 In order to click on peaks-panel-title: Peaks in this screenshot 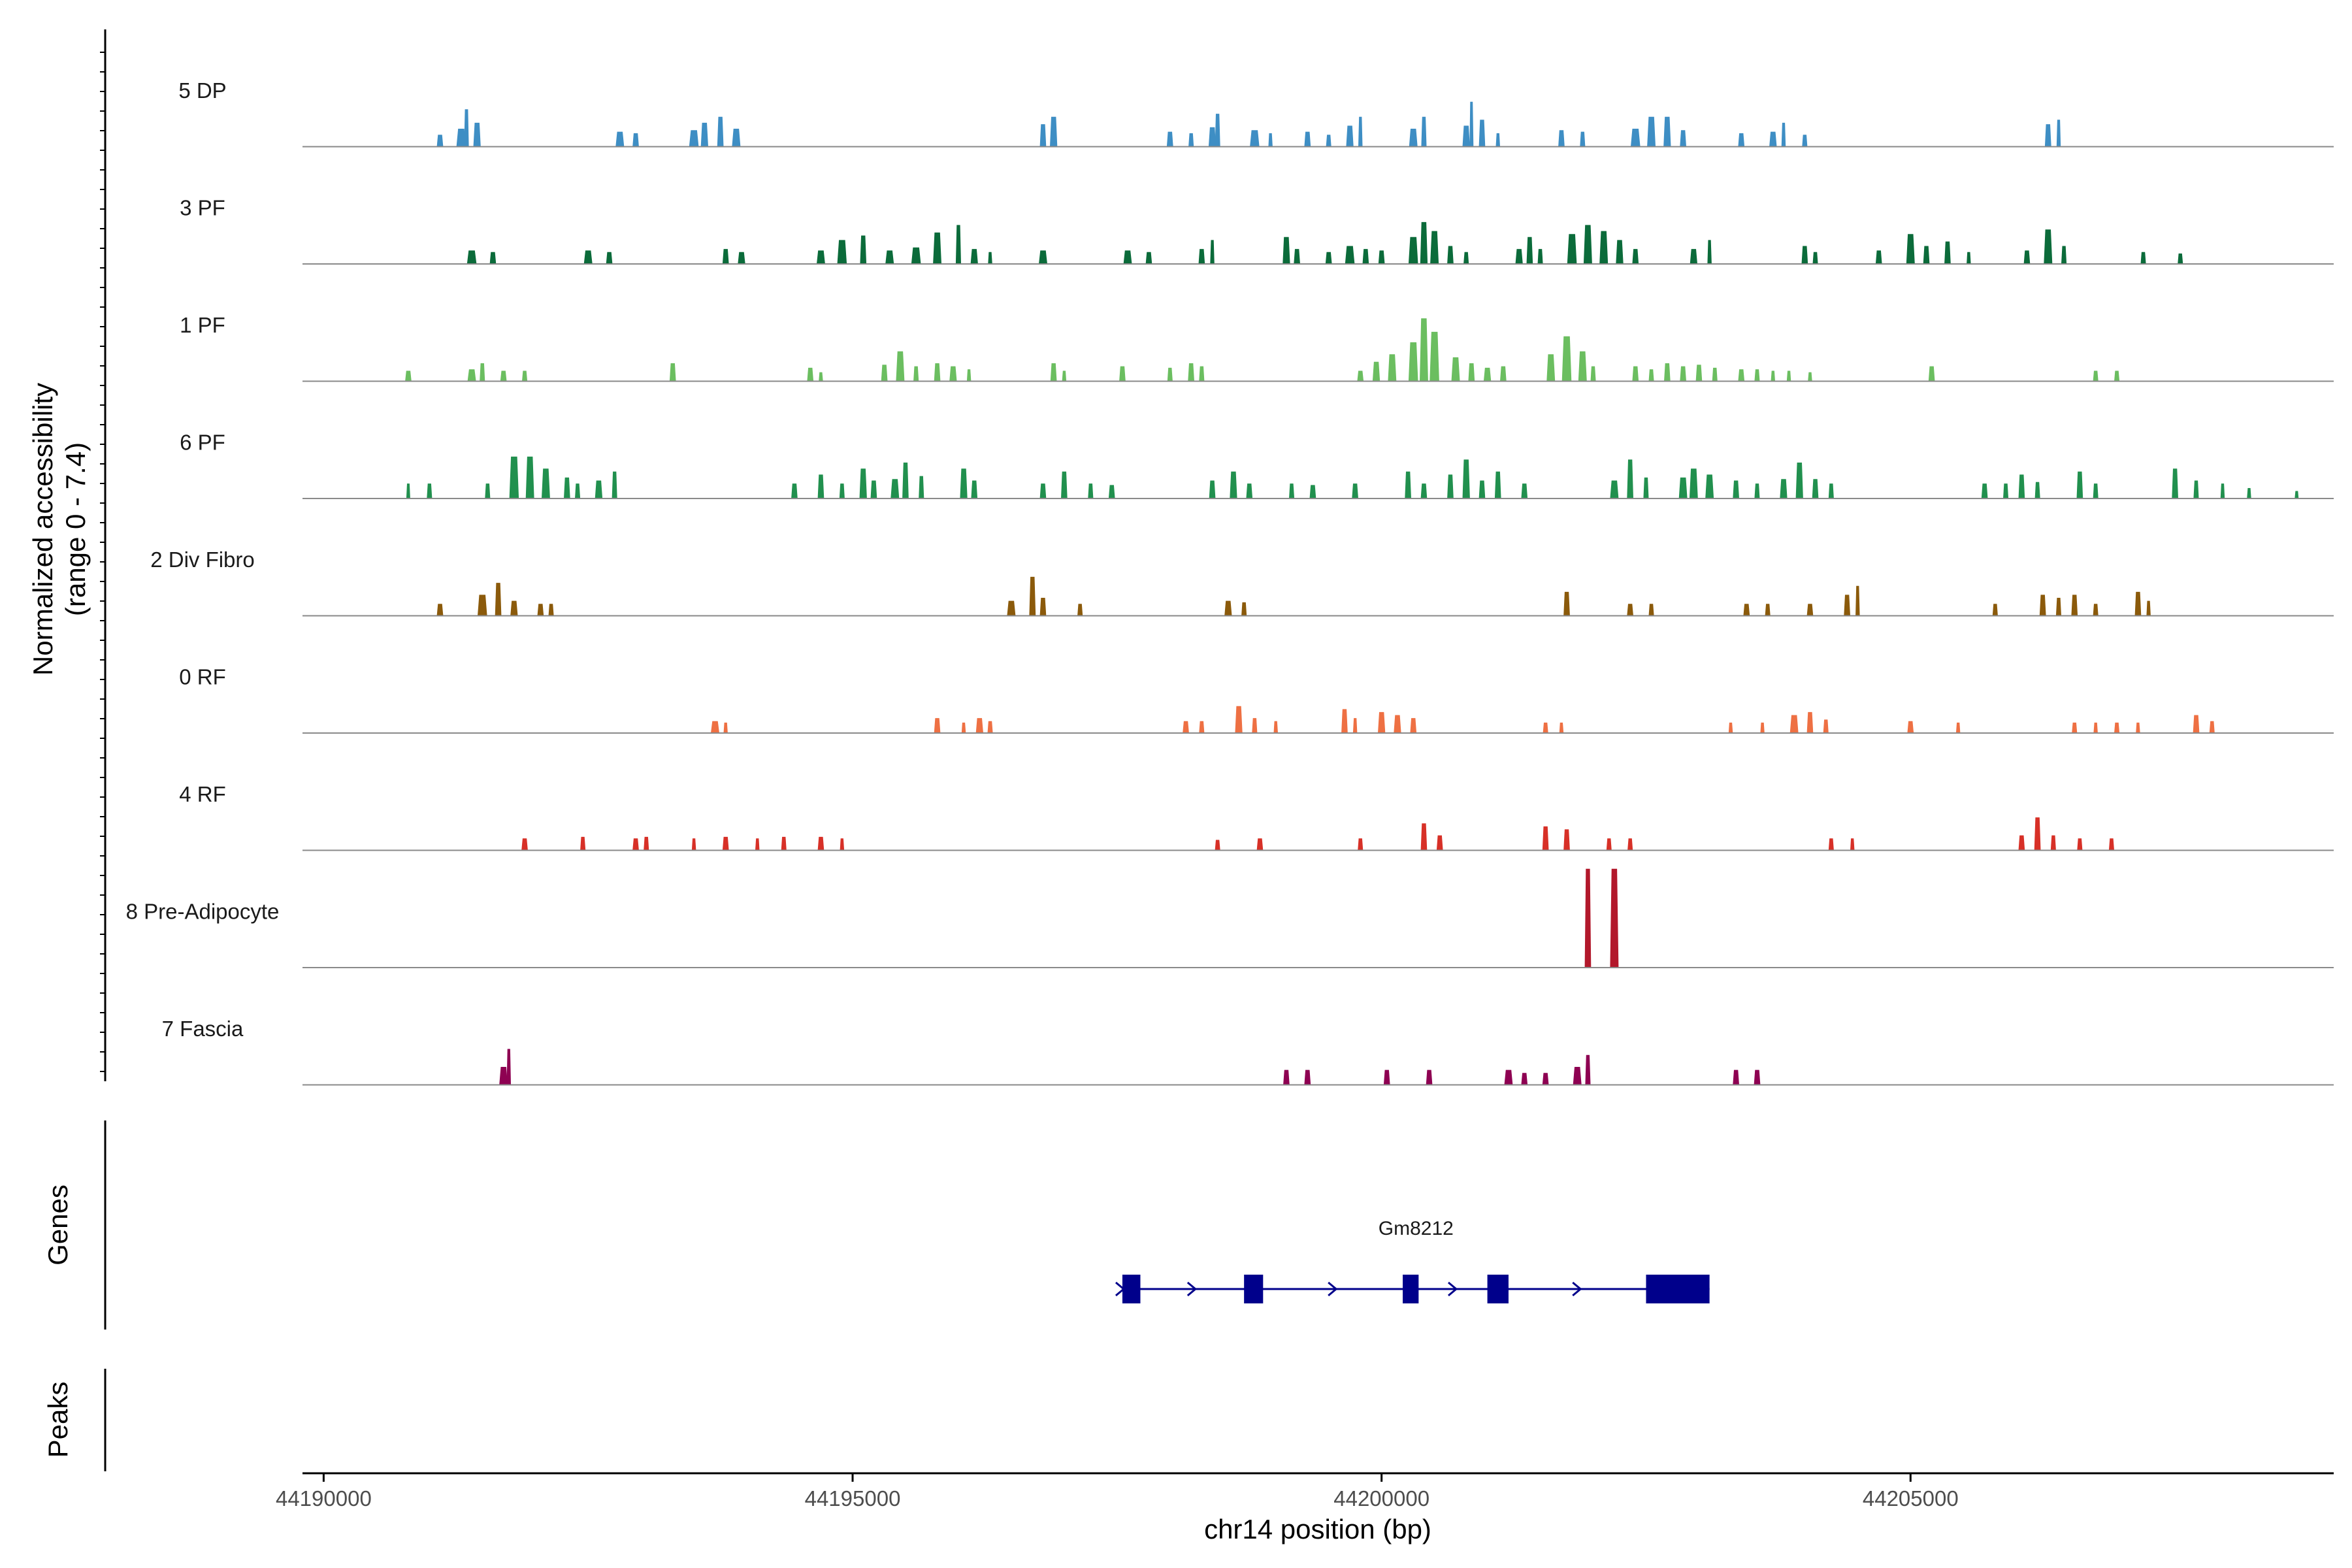, I will do `click(57, 1420)`.